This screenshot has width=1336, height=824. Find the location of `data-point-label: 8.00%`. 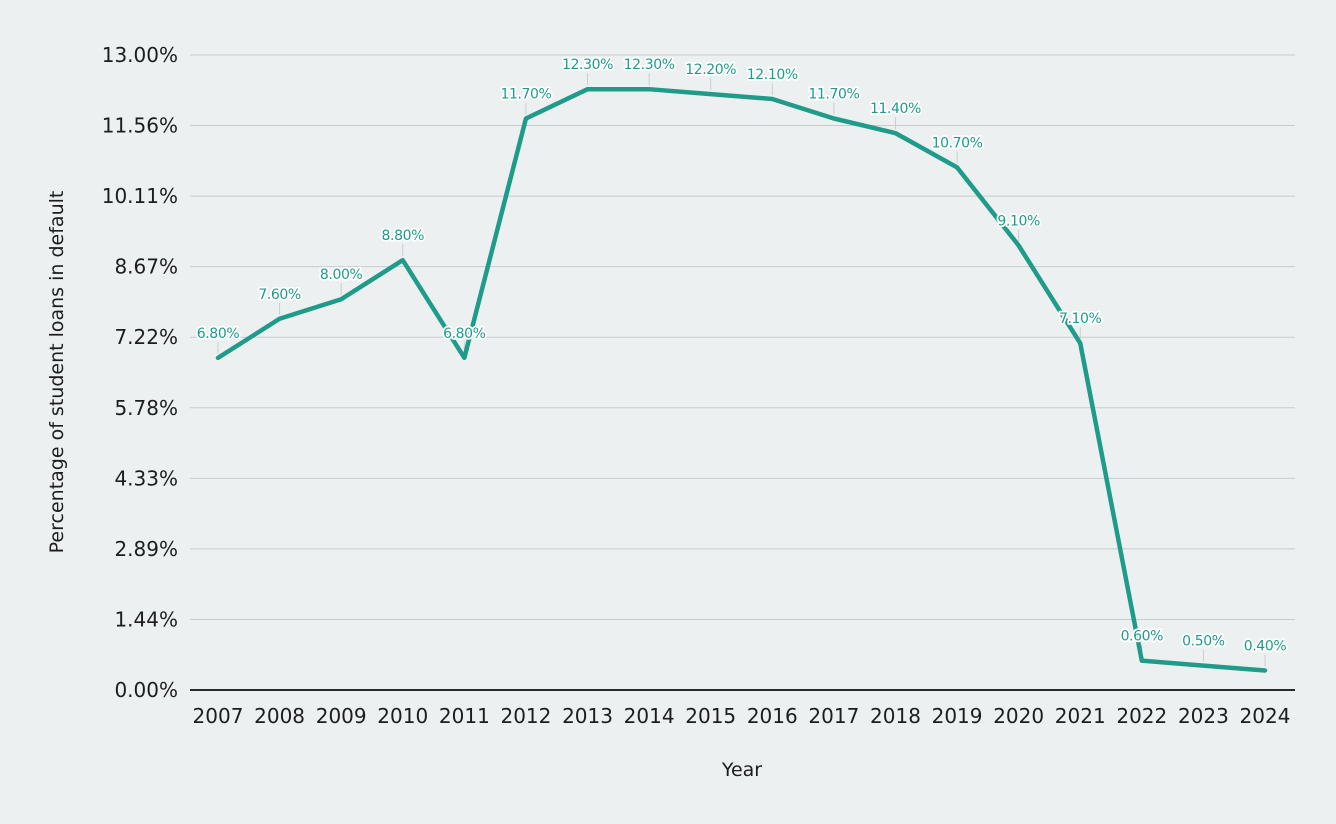

data-point-label: 8.00% is located at coordinates (341, 275).